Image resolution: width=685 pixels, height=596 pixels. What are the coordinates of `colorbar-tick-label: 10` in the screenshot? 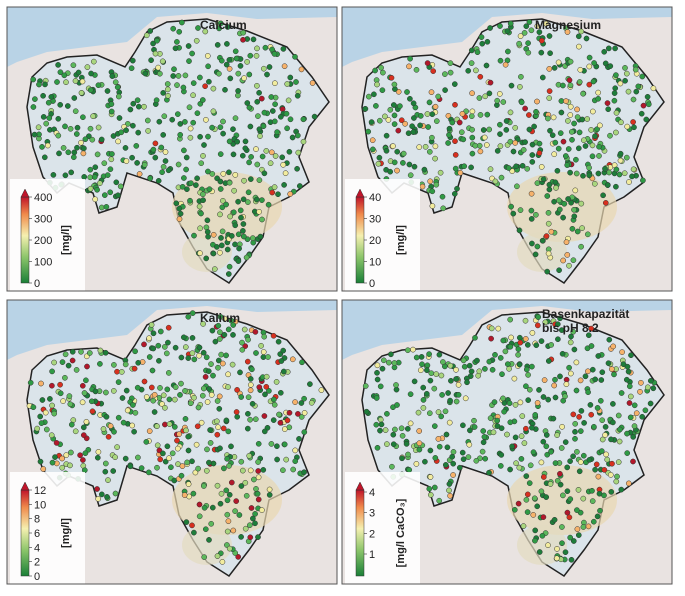 It's located at (40, 505).